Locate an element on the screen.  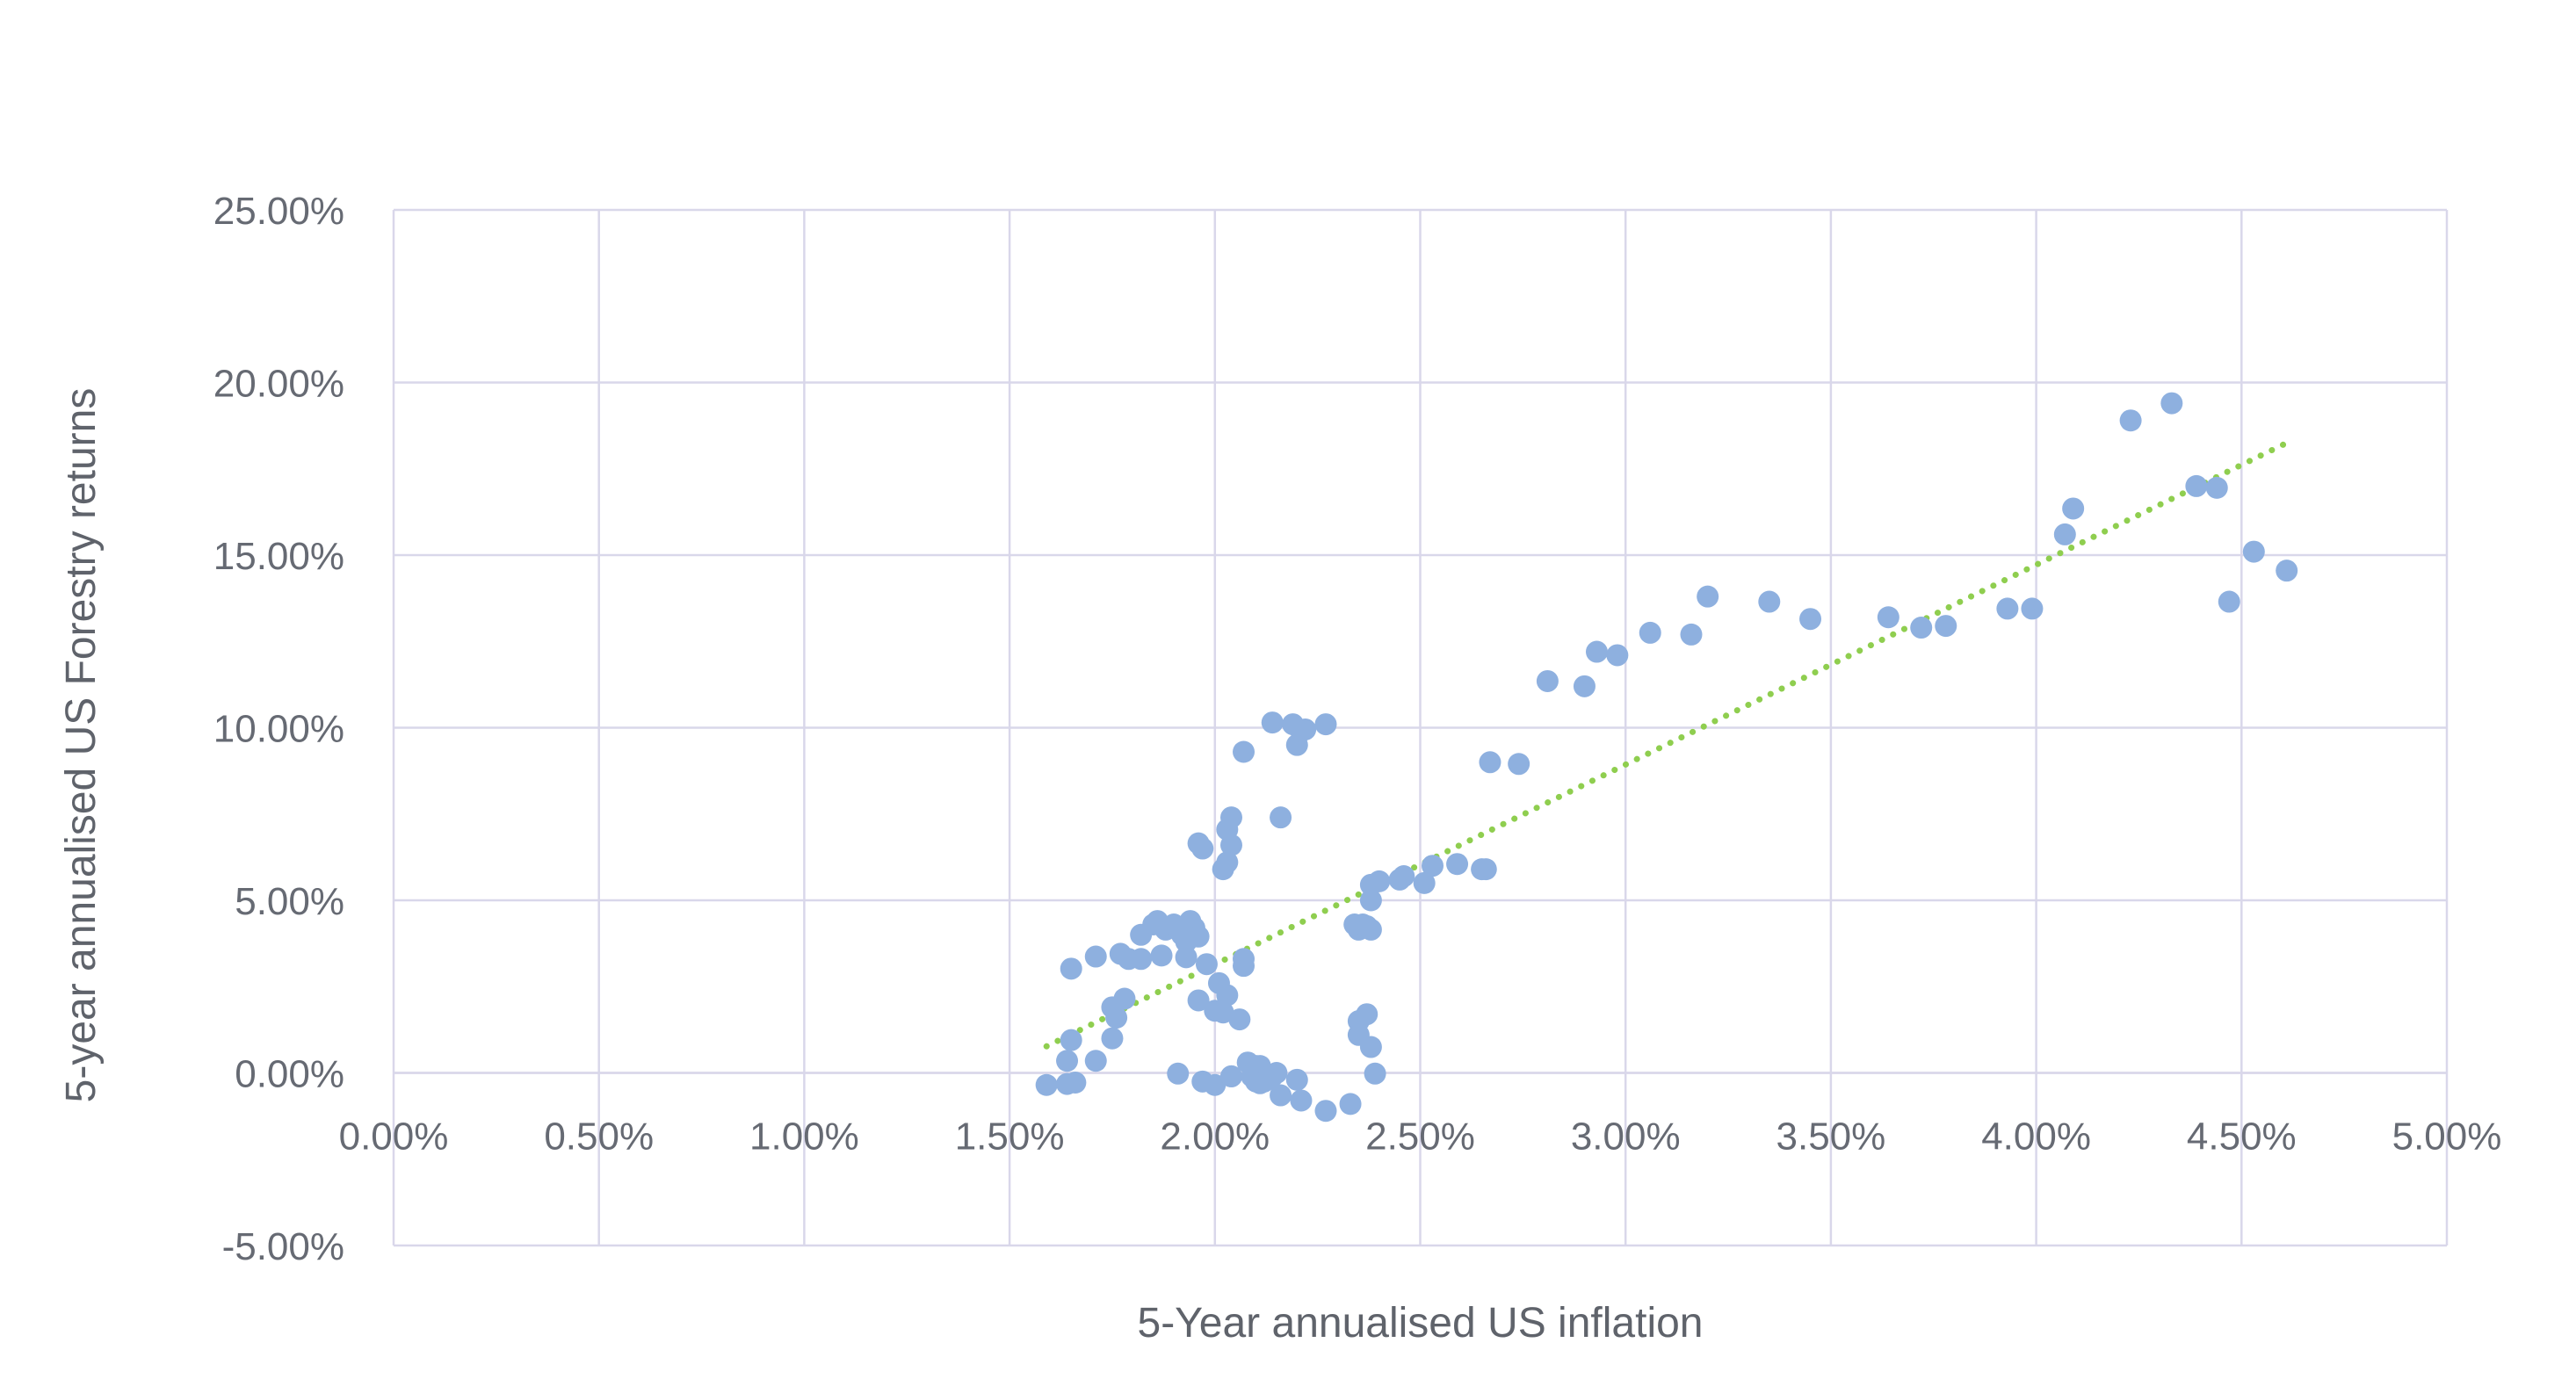
y-tick-label: 25.00% is located at coordinates (278, 211).